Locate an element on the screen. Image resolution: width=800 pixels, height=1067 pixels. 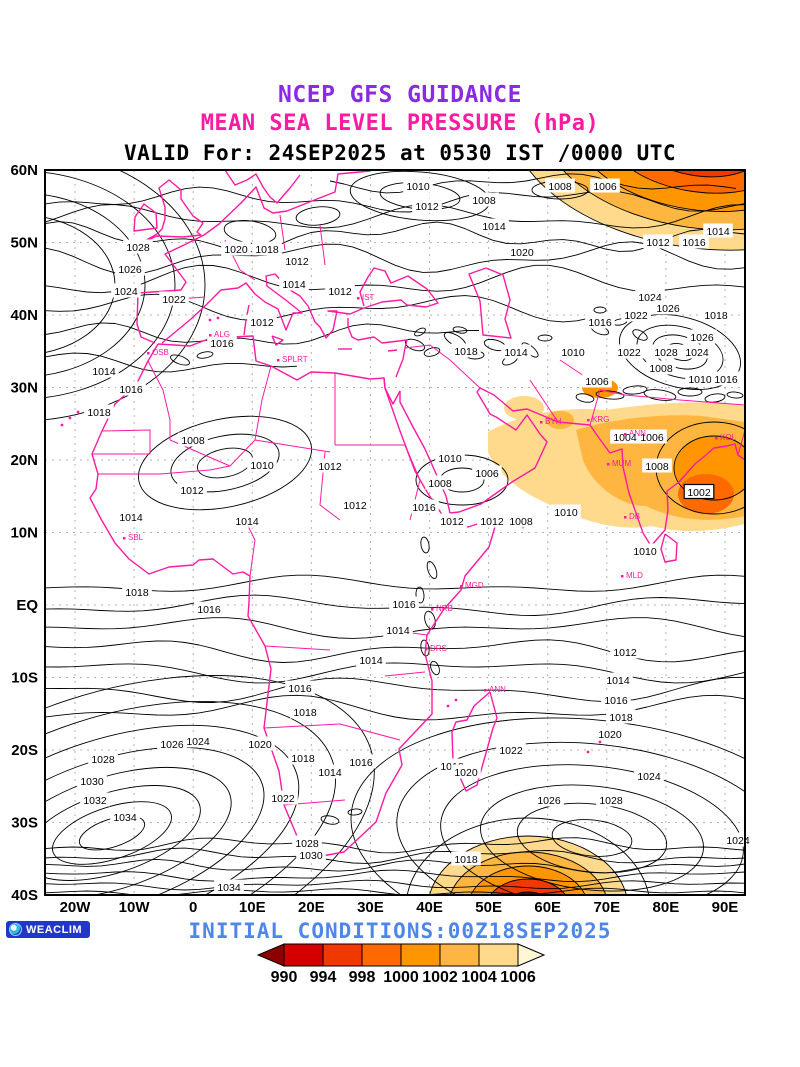
svg-text: BYH is located at coordinates (553, 421).